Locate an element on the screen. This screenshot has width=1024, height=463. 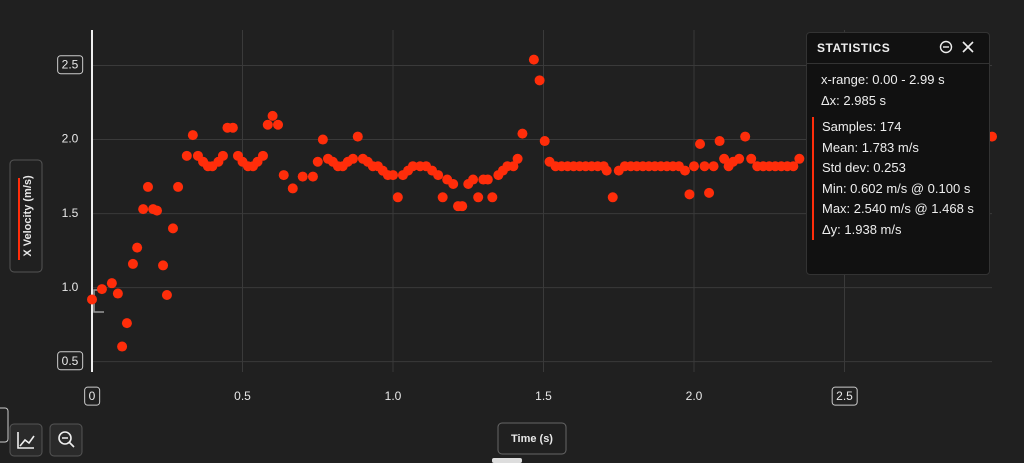
x-tick-label: 0 is located at coordinates (92, 396).